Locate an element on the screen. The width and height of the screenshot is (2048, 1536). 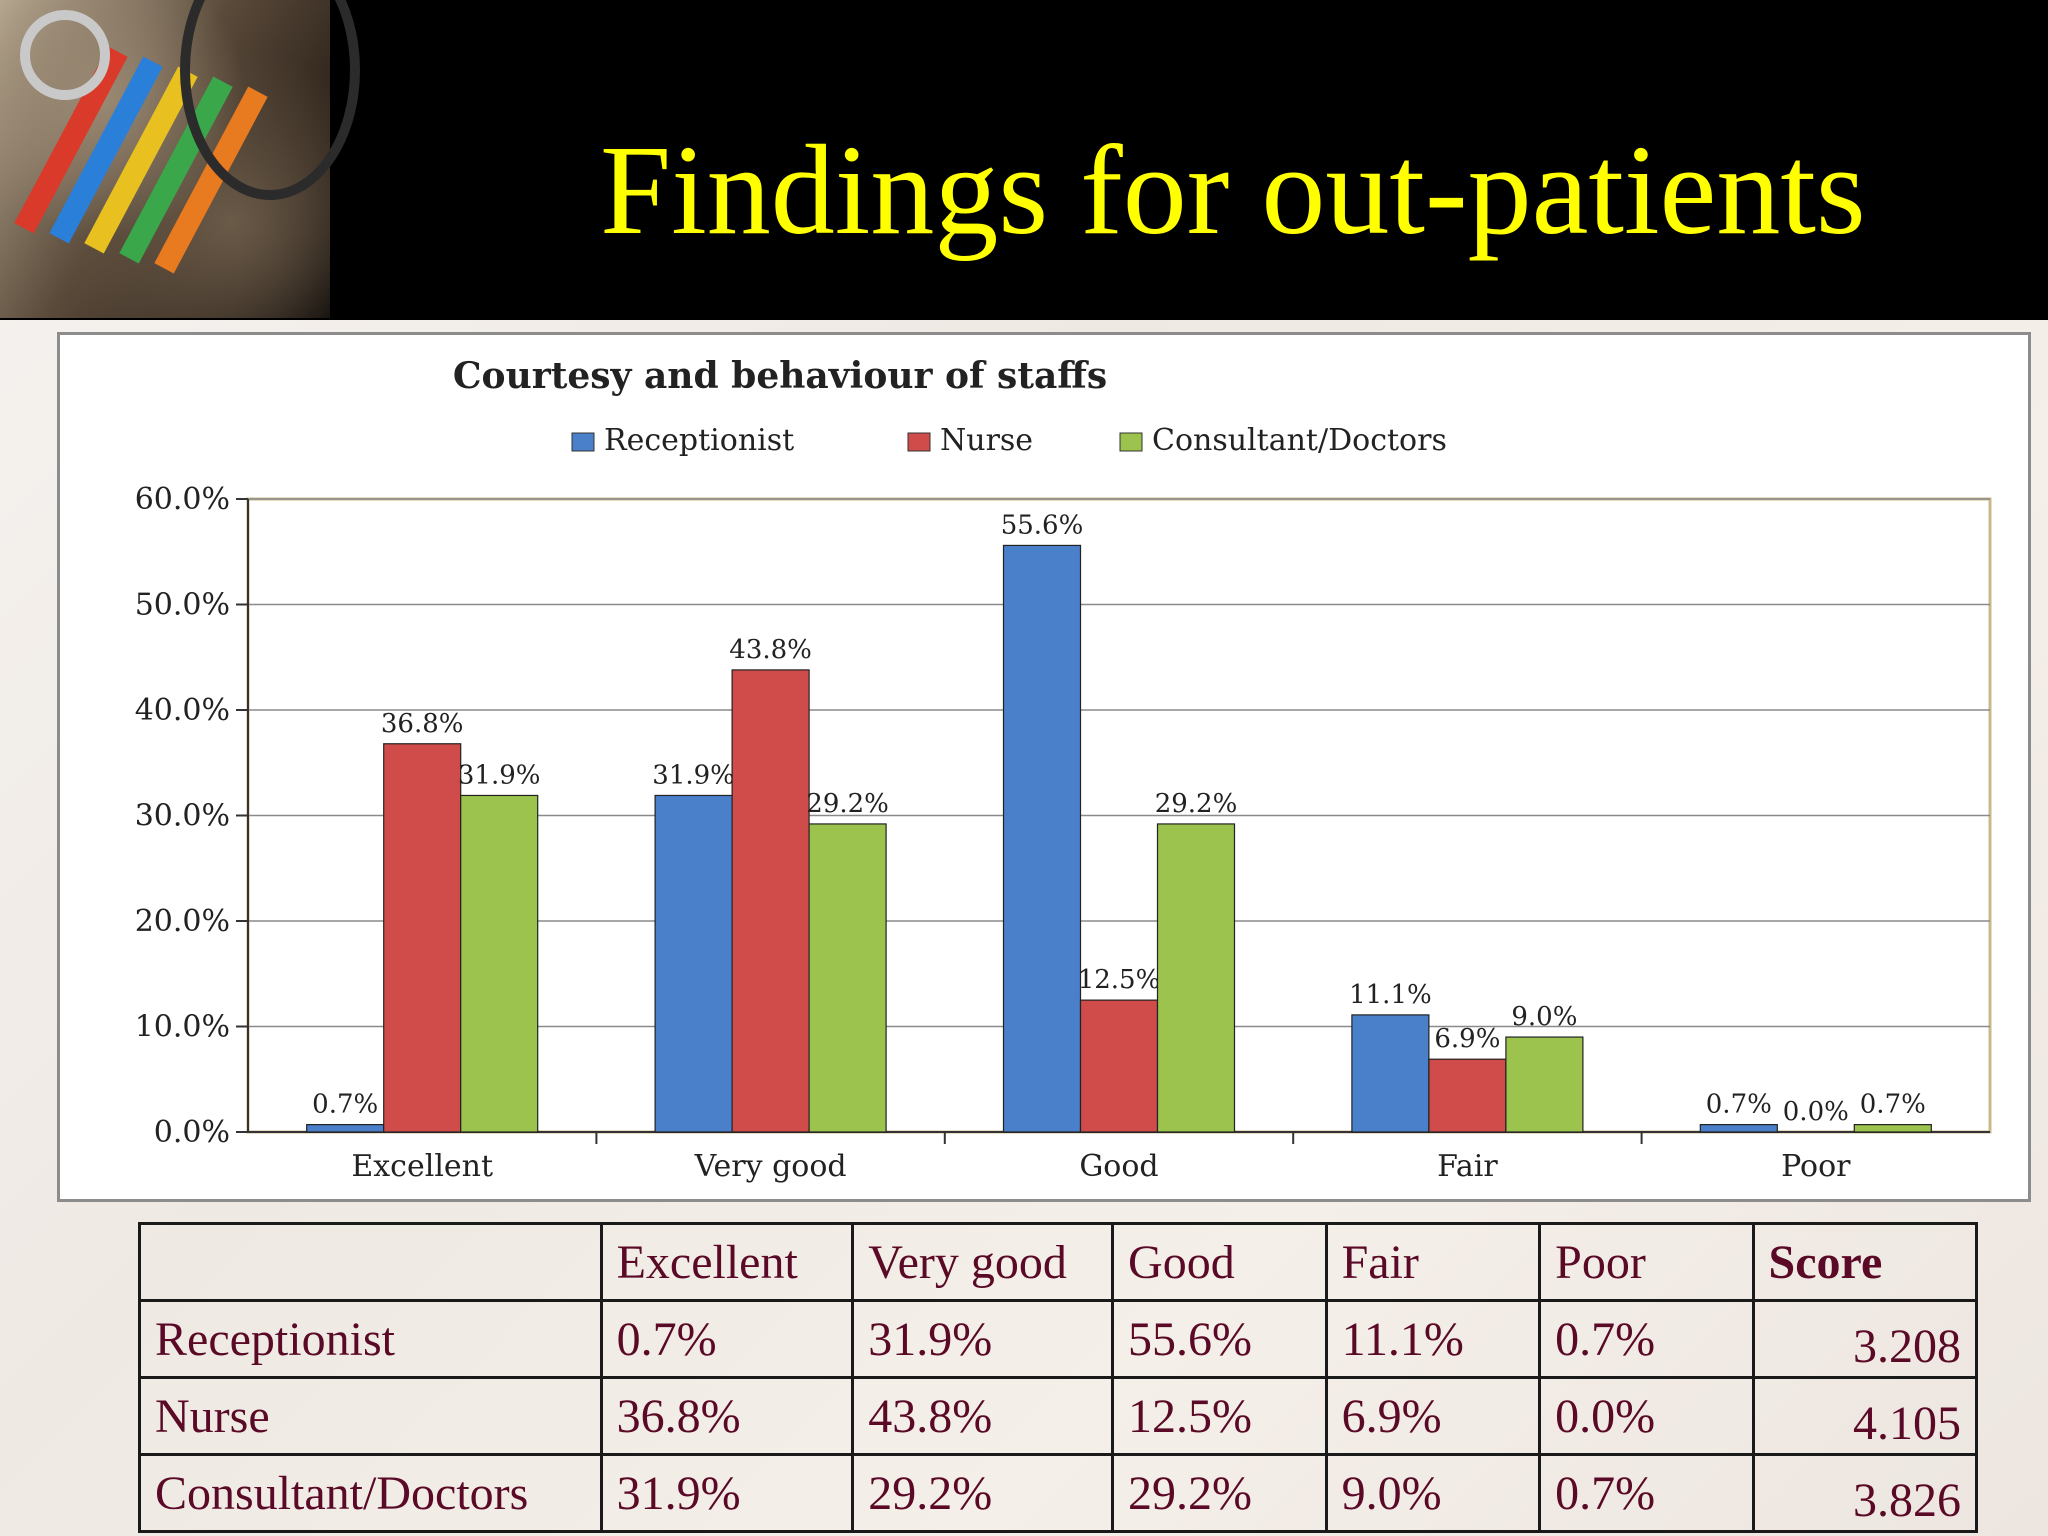
table-header-cell: Poor is located at coordinates (1646, 1262).